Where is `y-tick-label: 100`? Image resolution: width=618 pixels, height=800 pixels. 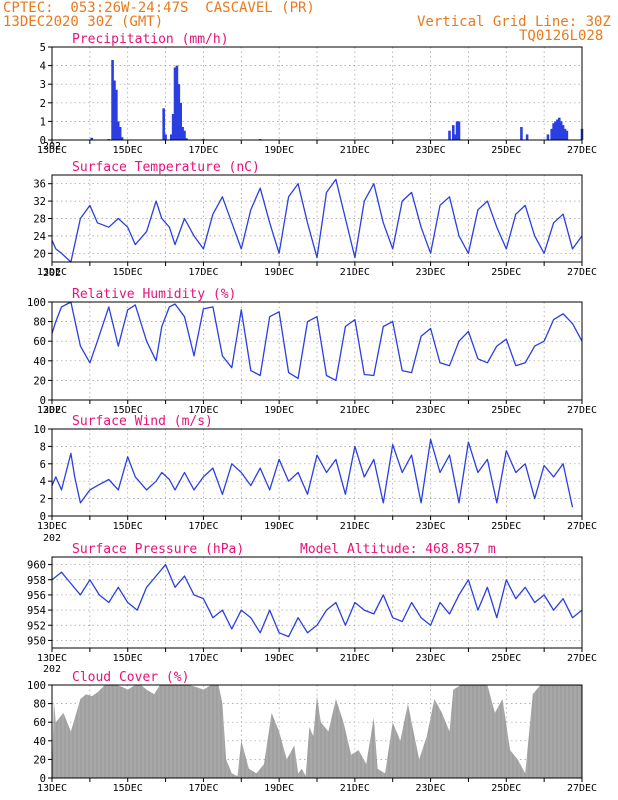
y-tick-label: 100 is located at coordinates (36, 686).